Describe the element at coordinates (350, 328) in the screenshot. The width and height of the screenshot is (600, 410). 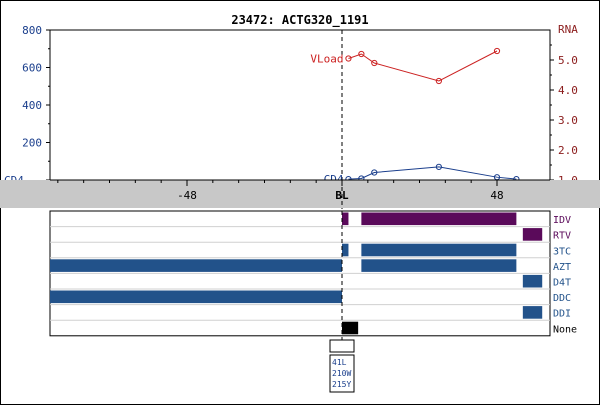
I see `drug-bar-none` at that location.